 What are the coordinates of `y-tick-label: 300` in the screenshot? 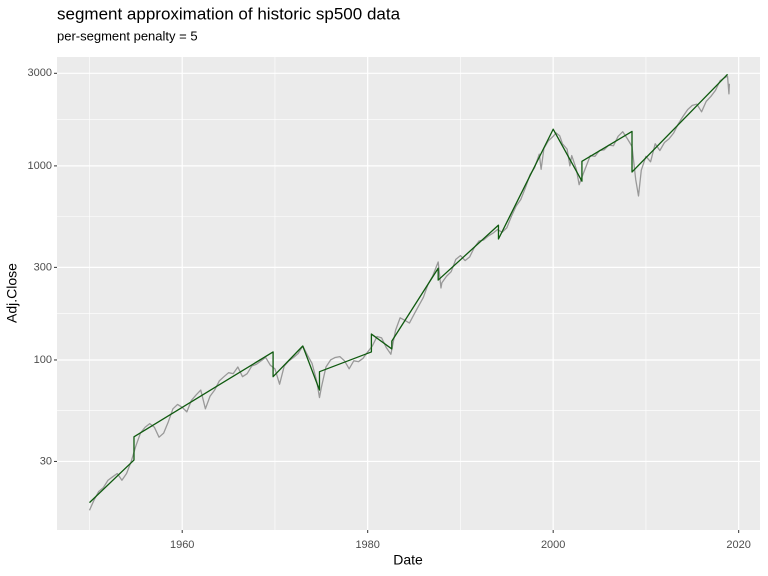 It's located at (43, 267).